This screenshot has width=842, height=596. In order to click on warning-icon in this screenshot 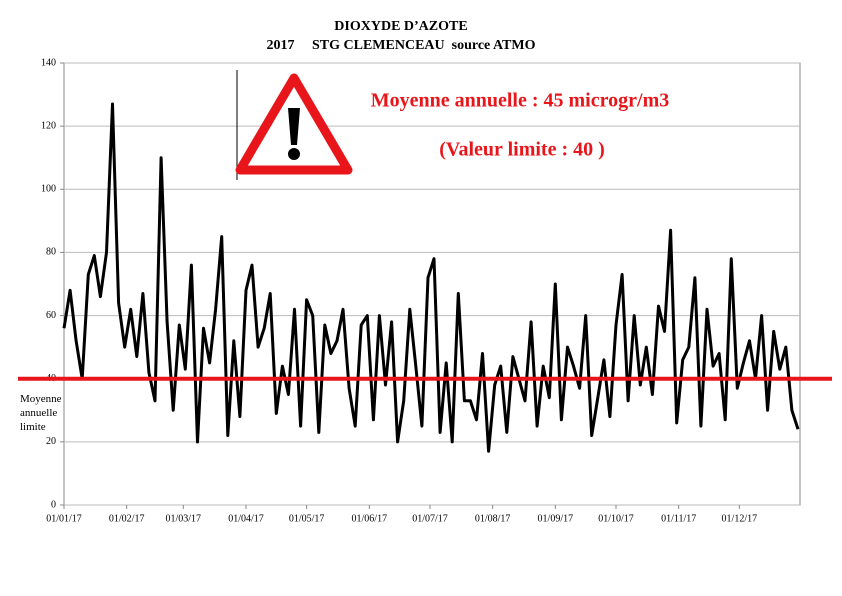, I will do `click(294, 125)`.